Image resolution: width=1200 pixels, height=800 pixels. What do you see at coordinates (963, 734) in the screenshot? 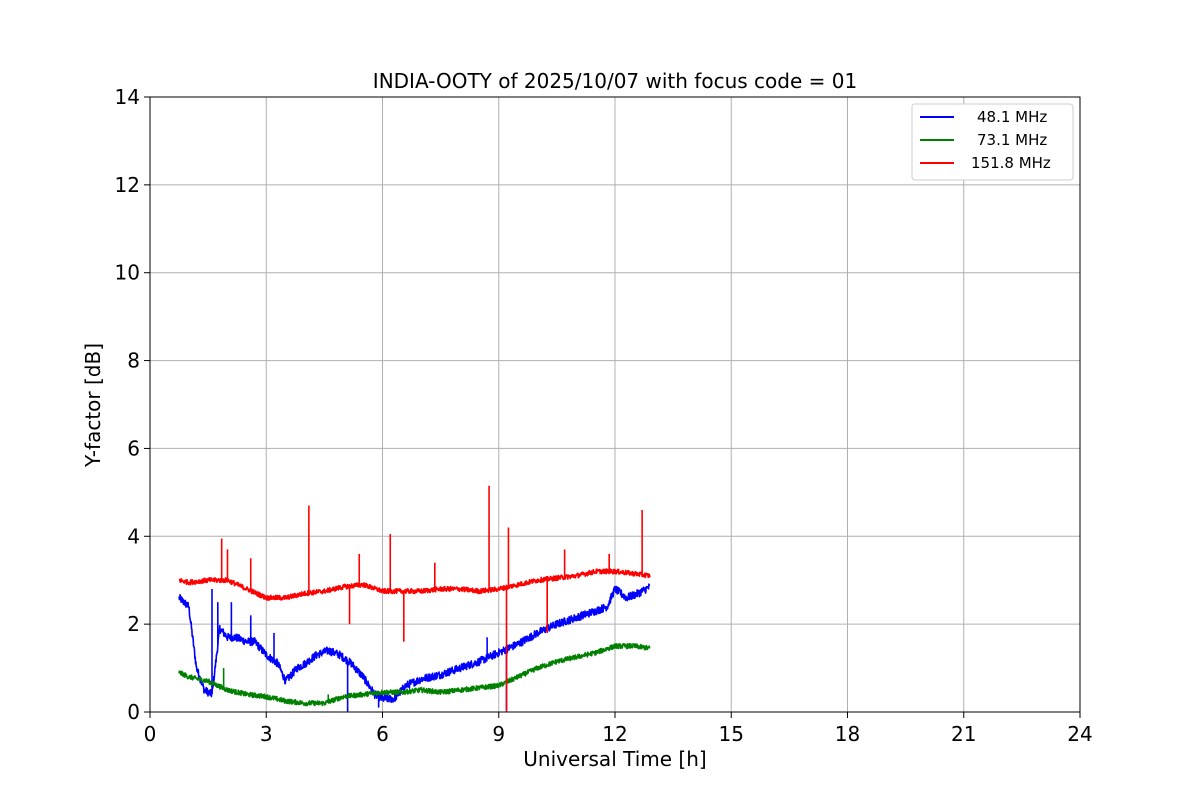
I see `x-tick-label: 21` at bounding box center [963, 734].